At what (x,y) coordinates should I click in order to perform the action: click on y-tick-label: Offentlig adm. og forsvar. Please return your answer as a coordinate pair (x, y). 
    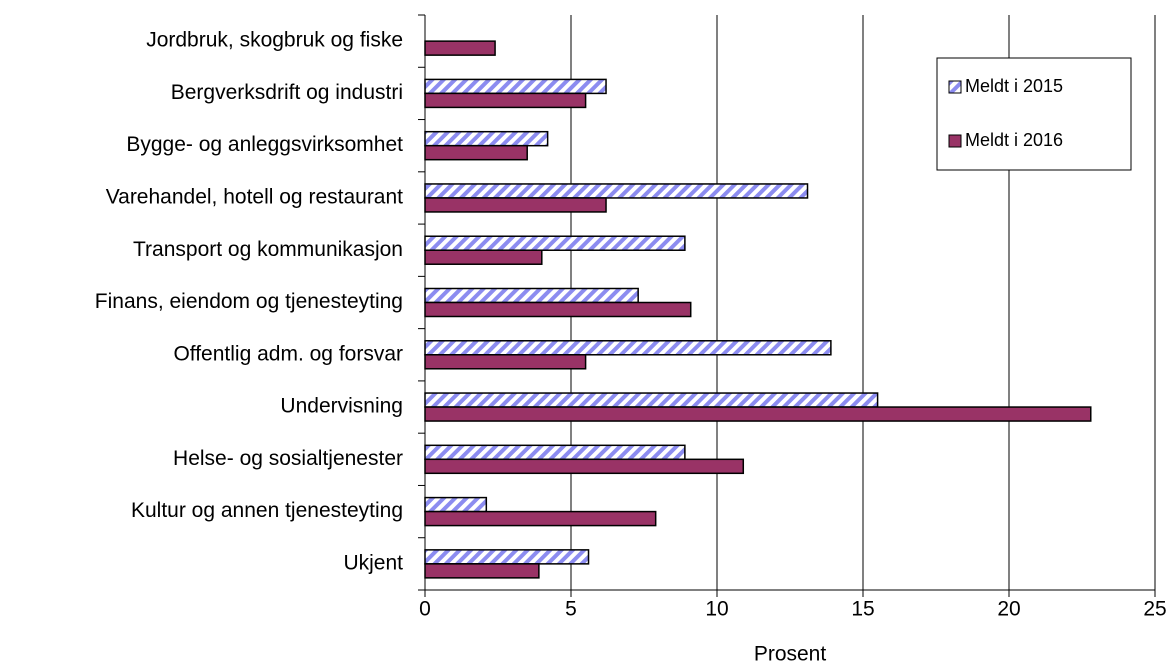
    Looking at the image, I should click on (288, 353).